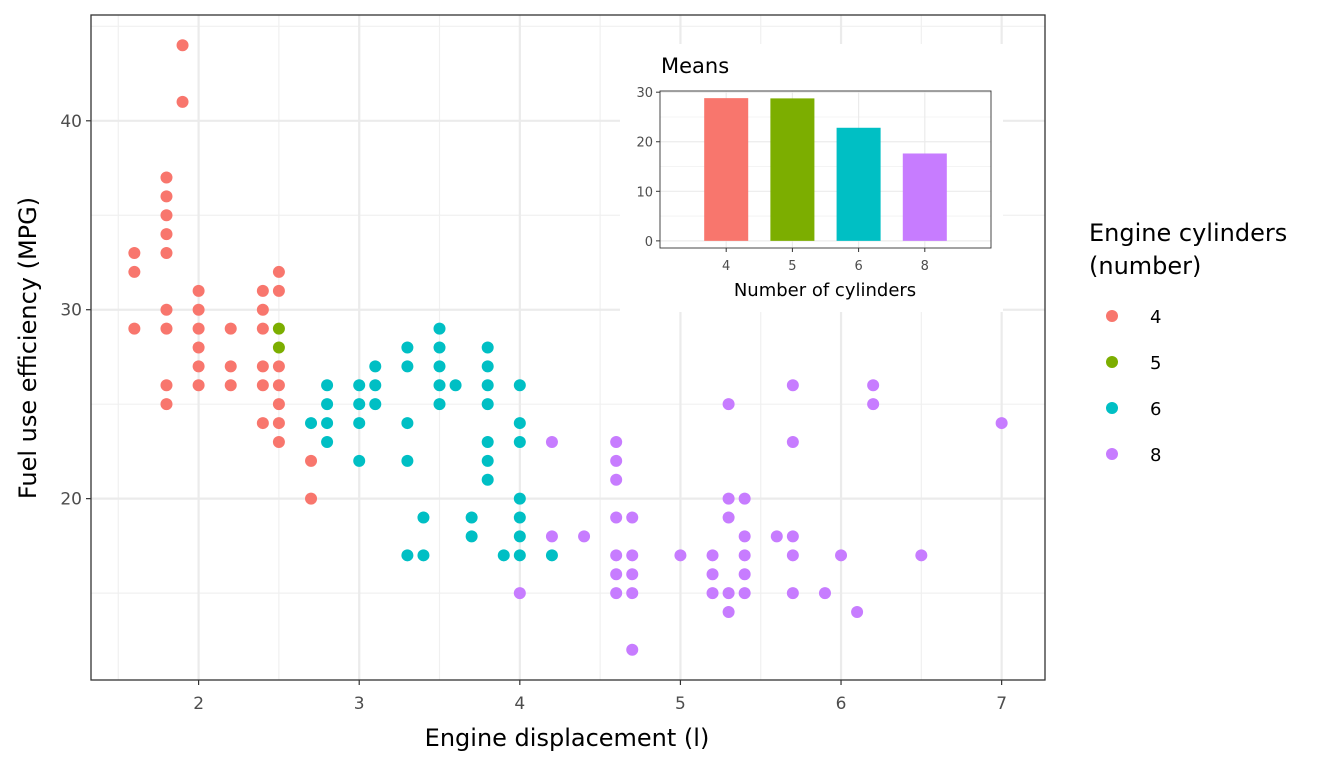  Describe the element at coordinates (680, 704) in the screenshot. I see `x-tick-label: 5` at that location.